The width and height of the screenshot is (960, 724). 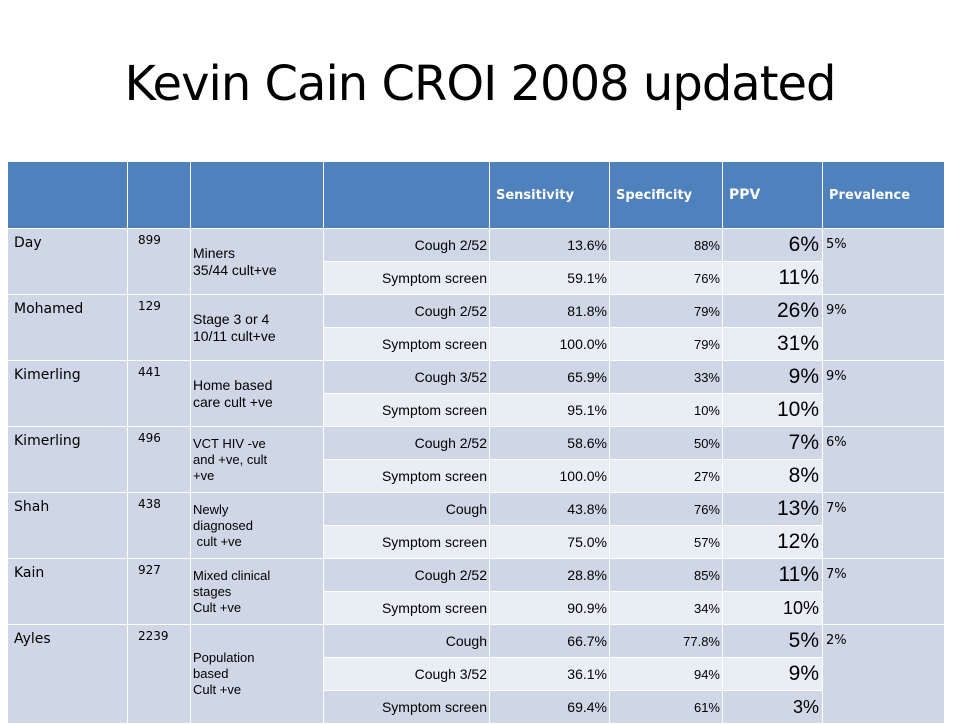 What do you see at coordinates (231, 318) in the screenshot?
I see `population-line: Stage 3 or 4` at bounding box center [231, 318].